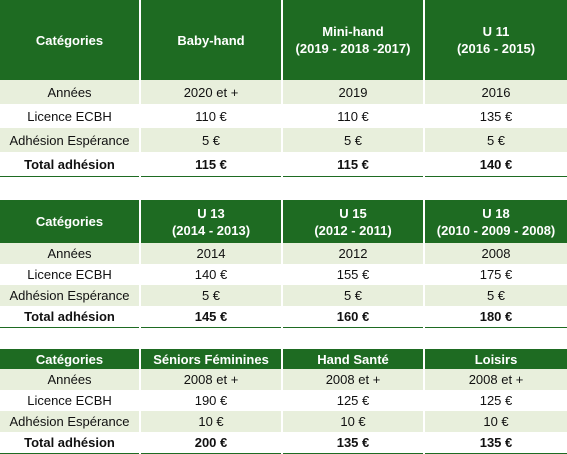 The image size is (567, 454). What do you see at coordinates (211, 253) in the screenshot?
I see `cell: 2014` at bounding box center [211, 253].